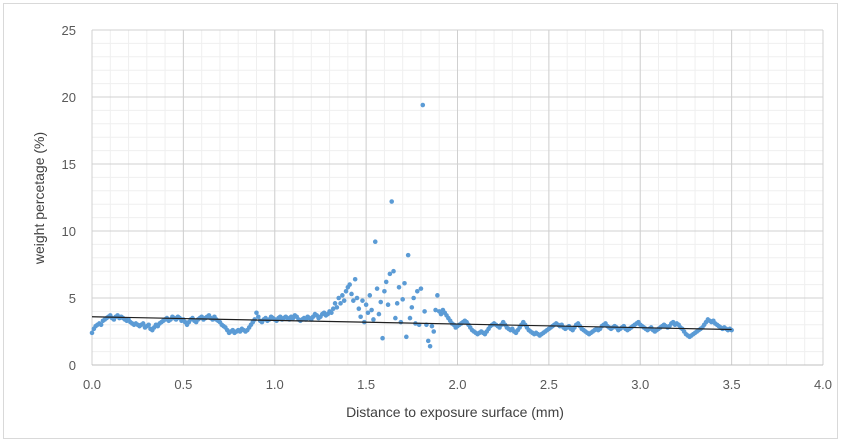  What do you see at coordinates (411, 323) in the screenshot?
I see `trendline` at bounding box center [411, 323].